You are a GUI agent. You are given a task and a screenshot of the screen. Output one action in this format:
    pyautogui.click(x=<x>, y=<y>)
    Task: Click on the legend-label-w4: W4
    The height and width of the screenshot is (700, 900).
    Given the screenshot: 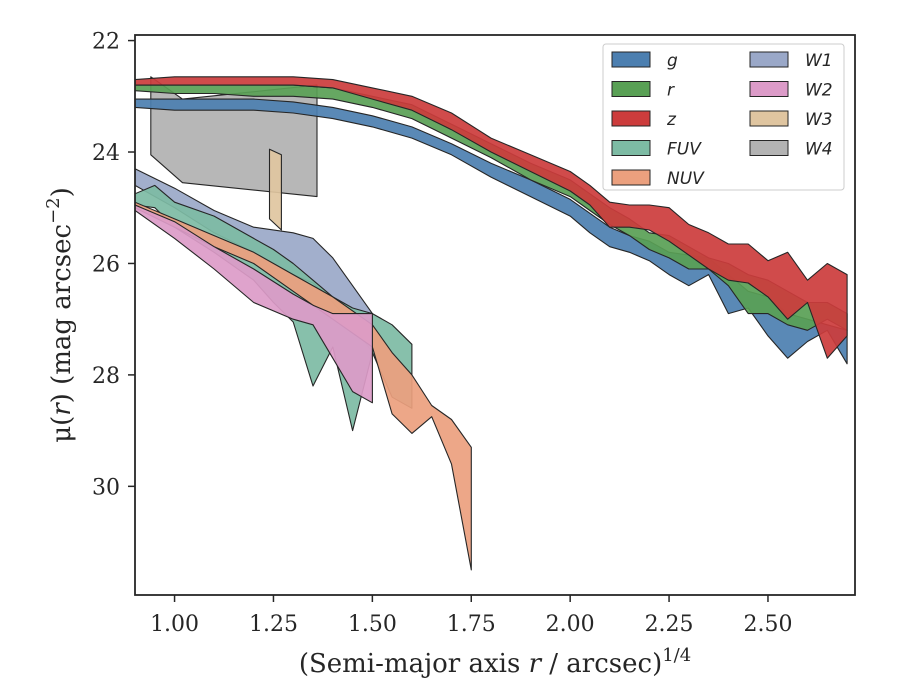 What is the action you would take?
    pyautogui.click(x=819, y=150)
    